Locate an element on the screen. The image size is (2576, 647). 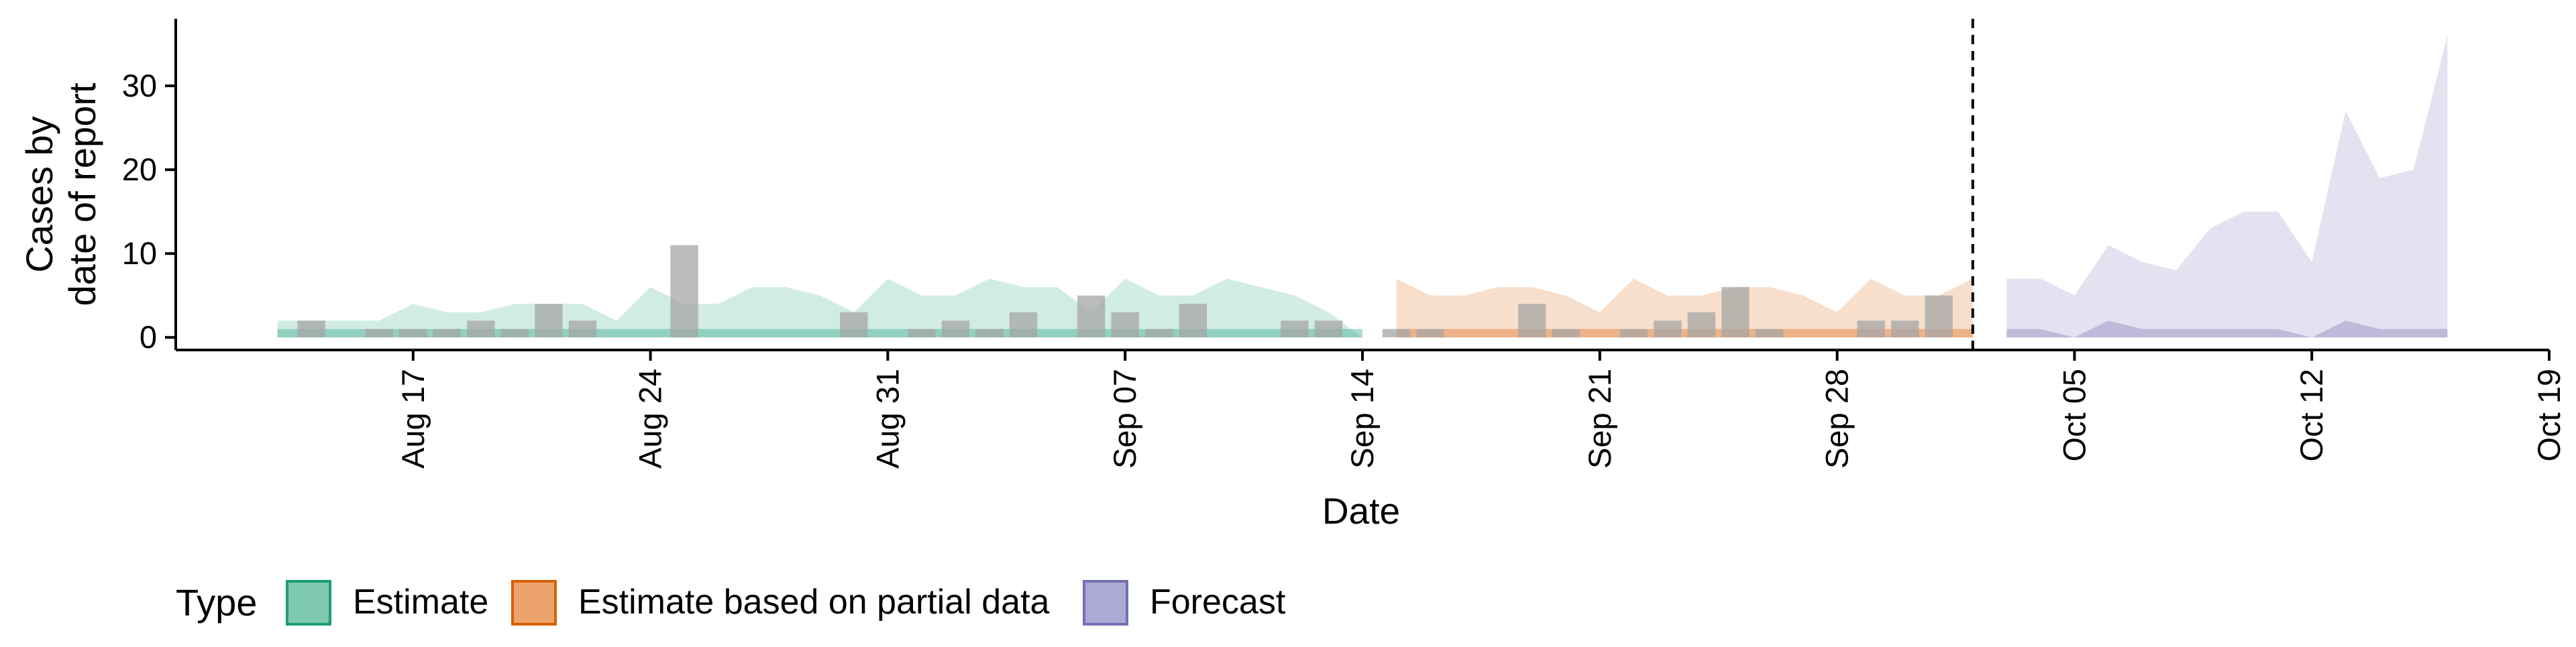
y-axis-title: Cases by date of report is located at coordinates (60, 194).